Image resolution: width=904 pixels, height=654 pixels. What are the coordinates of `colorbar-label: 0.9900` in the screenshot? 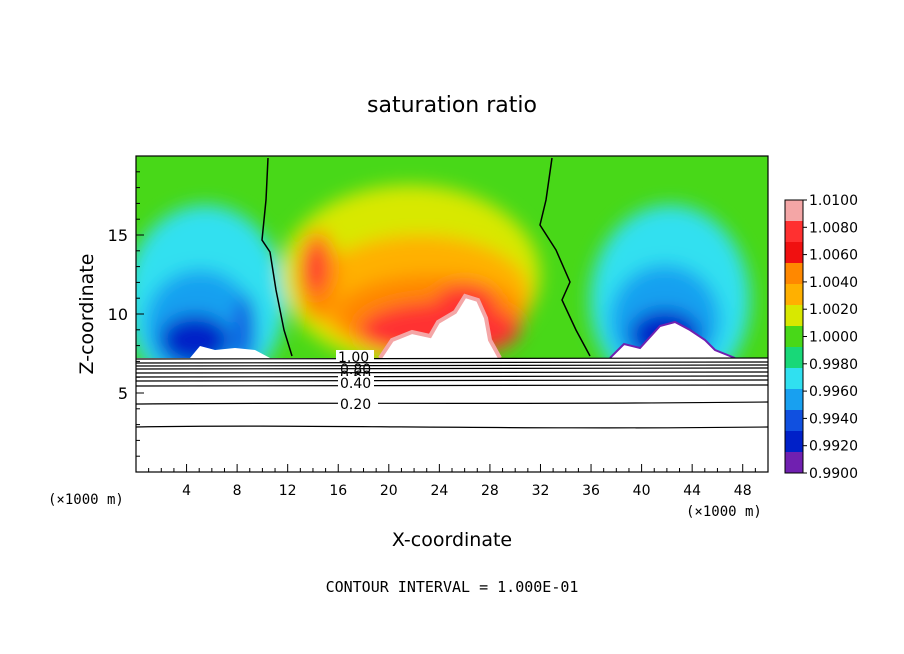 It's located at (833, 474).